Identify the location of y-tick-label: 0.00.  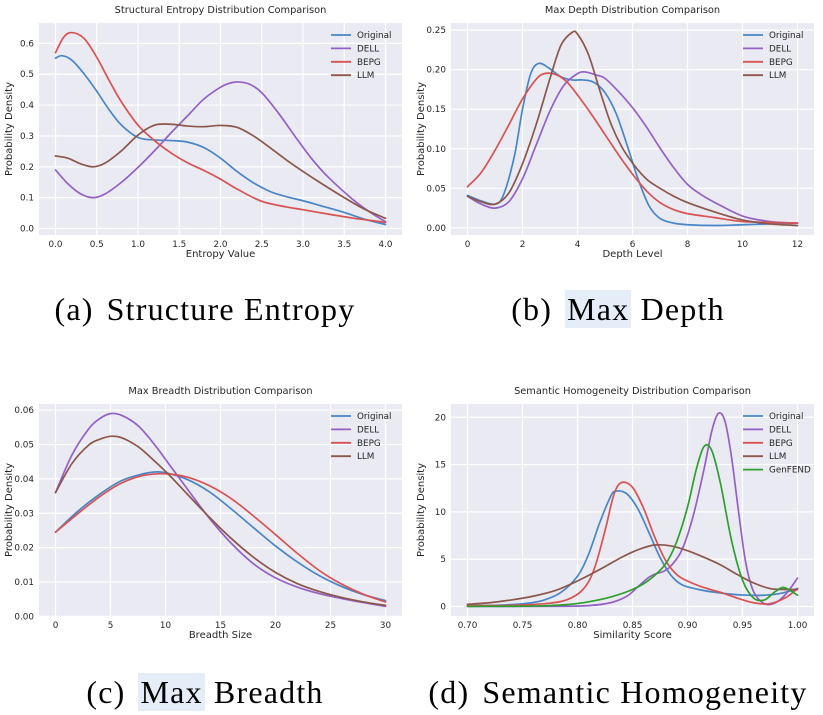
(436, 229).